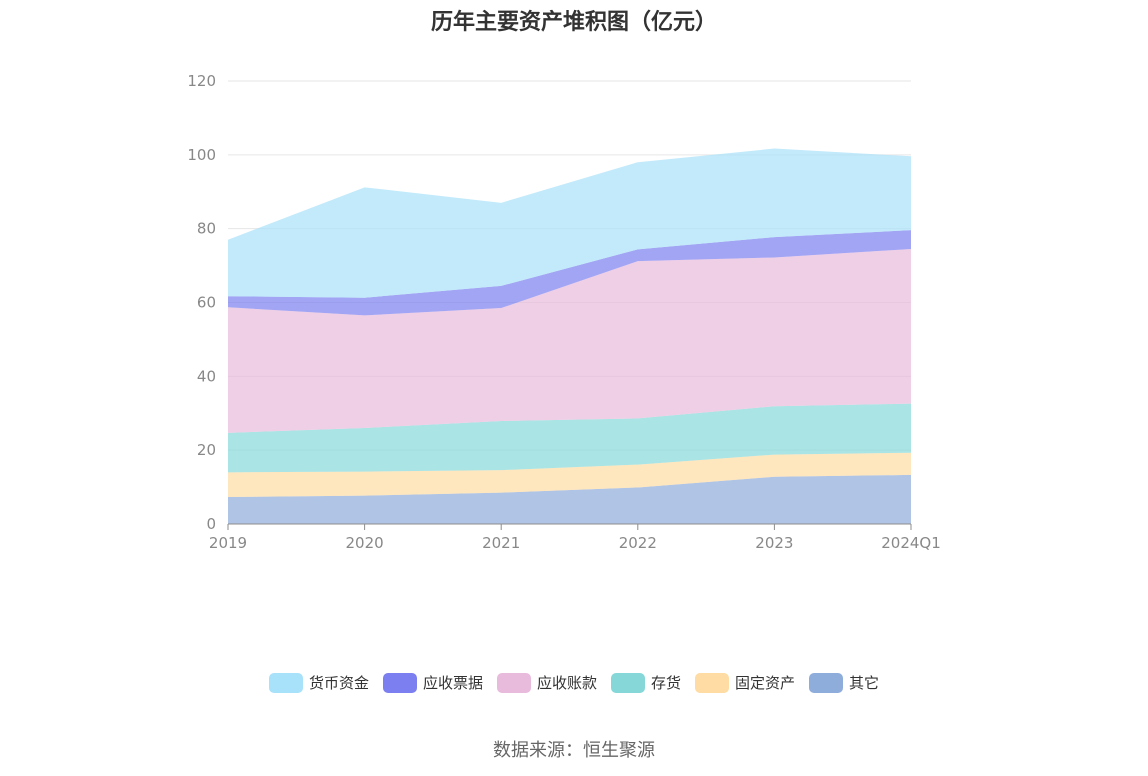 The width and height of the screenshot is (1148, 776). What do you see at coordinates (774, 543) in the screenshot?
I see `x-tick-label: 2023` at bounding box center [774, 543].